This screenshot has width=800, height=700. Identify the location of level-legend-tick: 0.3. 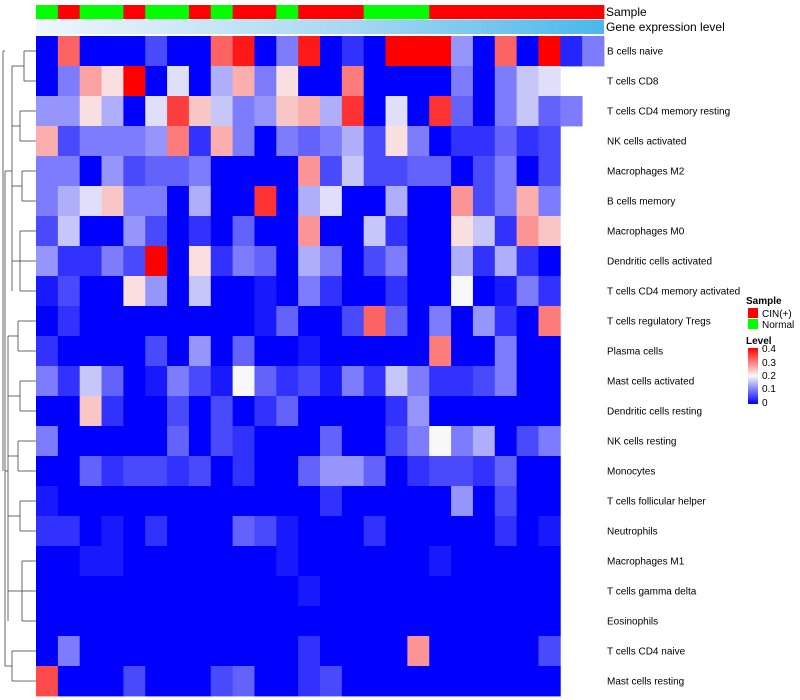
(769, 363).